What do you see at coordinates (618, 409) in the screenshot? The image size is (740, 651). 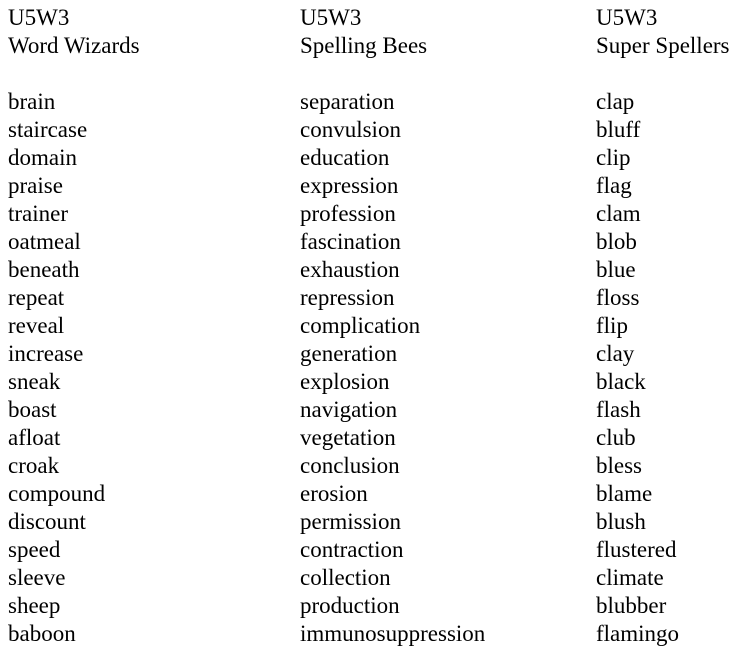 I see `word-item: flash` at bounding box center [618, 409].